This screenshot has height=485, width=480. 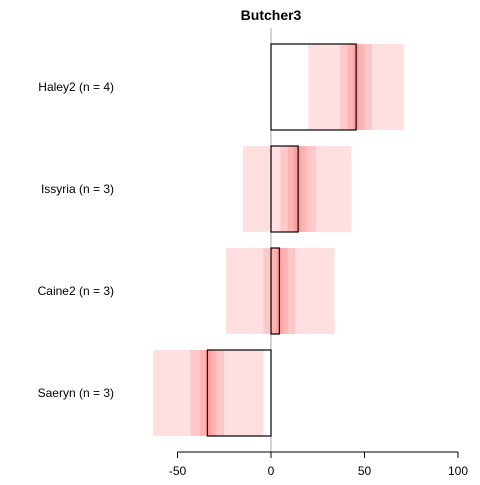 I want to click on x-tick-label: 0, so click(x=271, y=471).